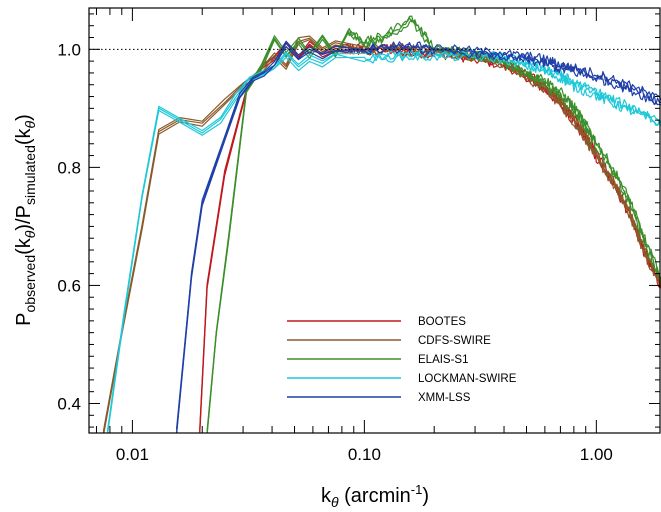  Describe the element at coordinates (69, 403) in the screenshot. I see `y-tick-label: 0.4` at that location.